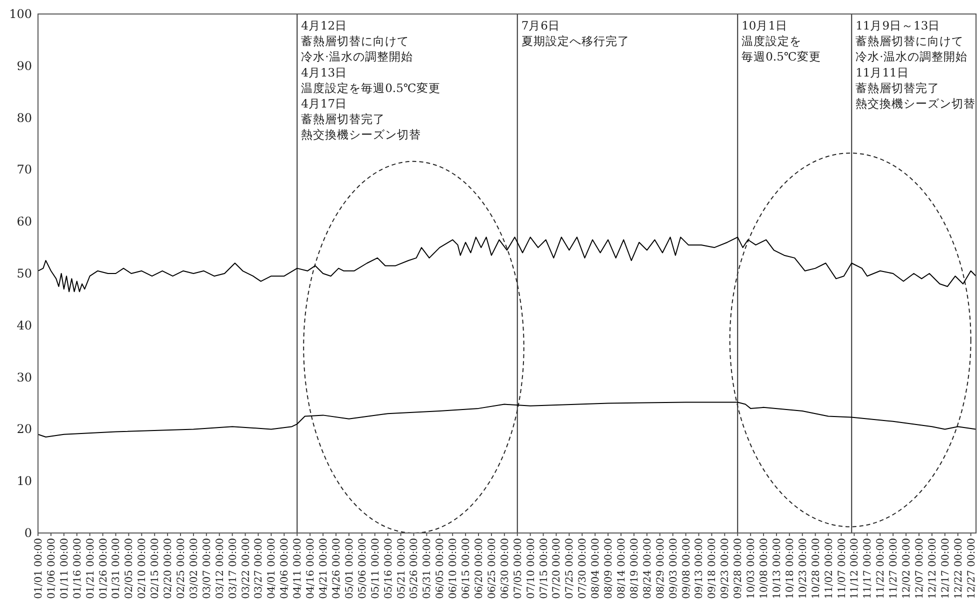  What do you see at coordinates (790, 568) in the screenshot?
I see `x-tick-label: 10/18 00:00` at bounding box center [790, 568].